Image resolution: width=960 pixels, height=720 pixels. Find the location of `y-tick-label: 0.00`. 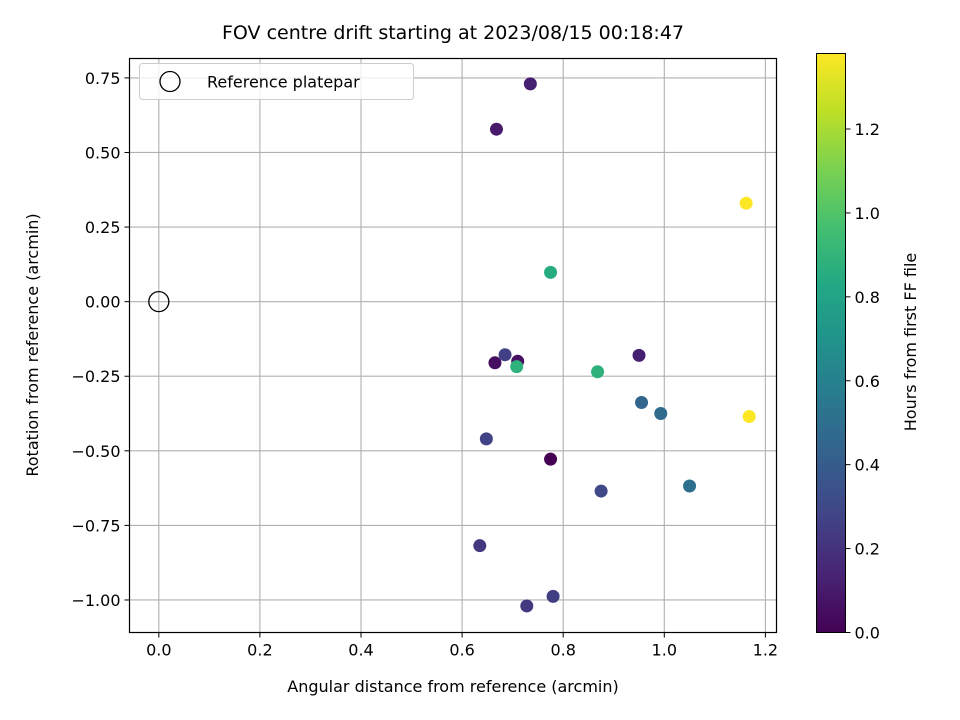

y-tick-label: 0.00 is located at coordinates (103, 302).